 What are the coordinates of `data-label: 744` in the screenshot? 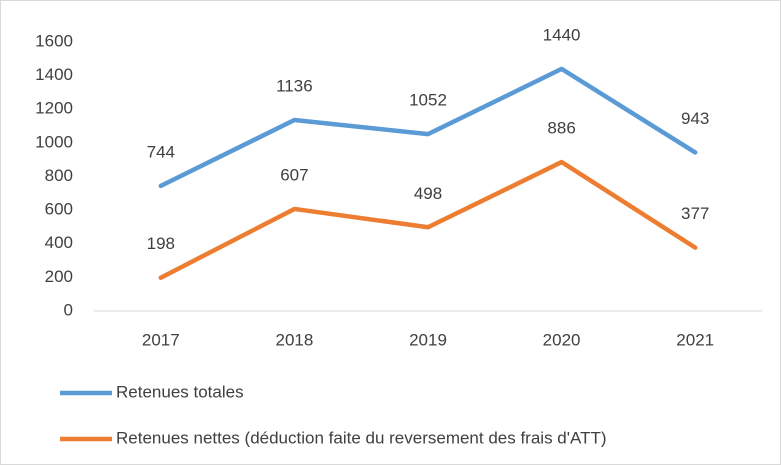 It's located at (161, 151).